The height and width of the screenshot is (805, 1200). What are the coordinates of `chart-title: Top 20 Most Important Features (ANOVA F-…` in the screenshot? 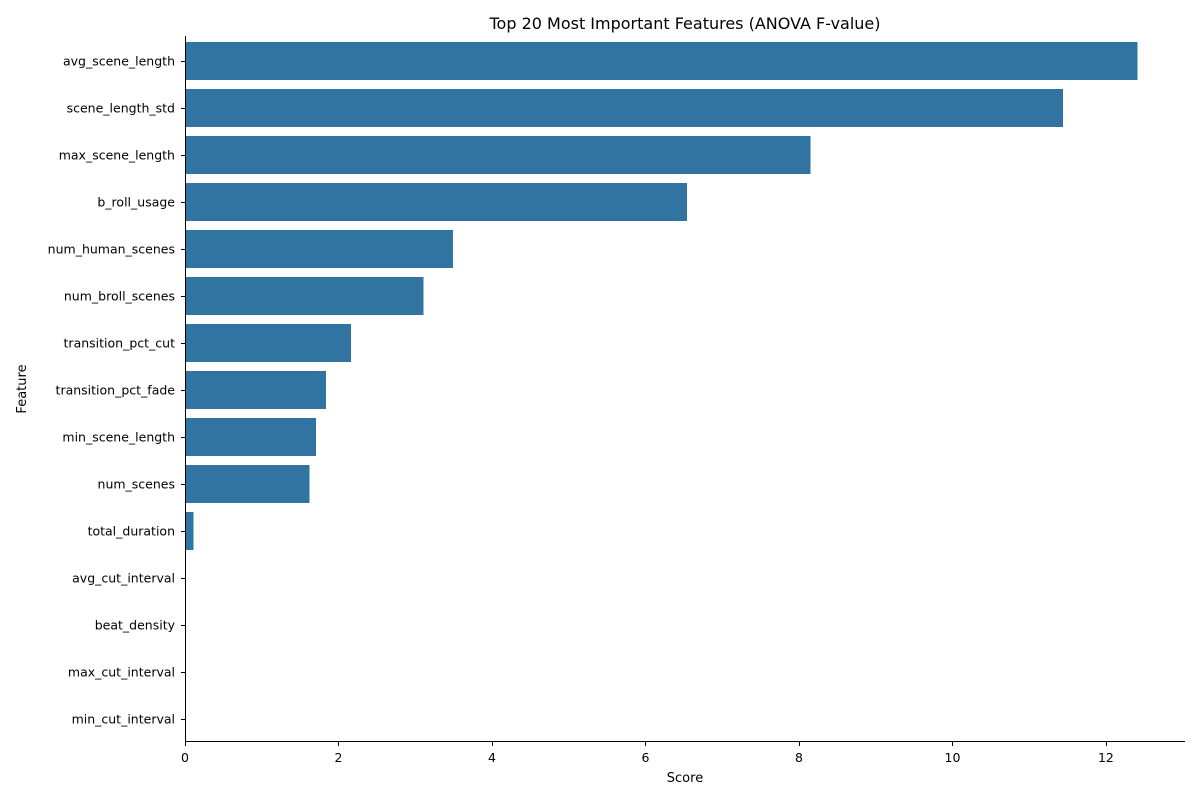 It's located at (684, 23).